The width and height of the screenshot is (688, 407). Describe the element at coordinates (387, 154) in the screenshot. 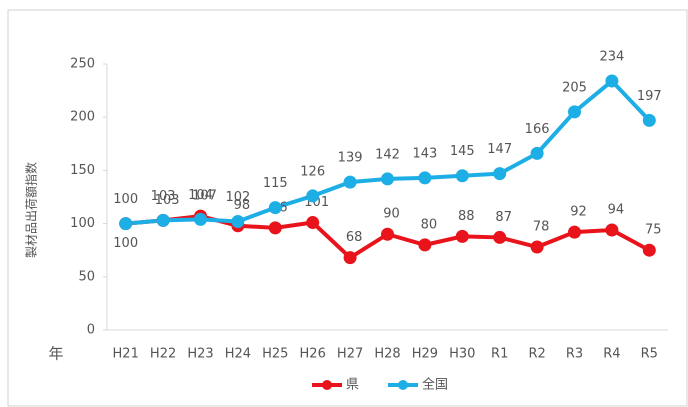

I see `data-label: 142` at that location.